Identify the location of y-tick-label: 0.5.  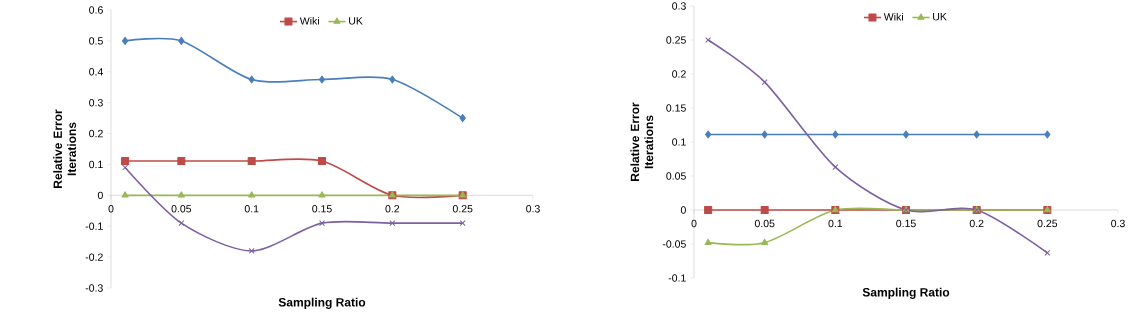
(96, 41).